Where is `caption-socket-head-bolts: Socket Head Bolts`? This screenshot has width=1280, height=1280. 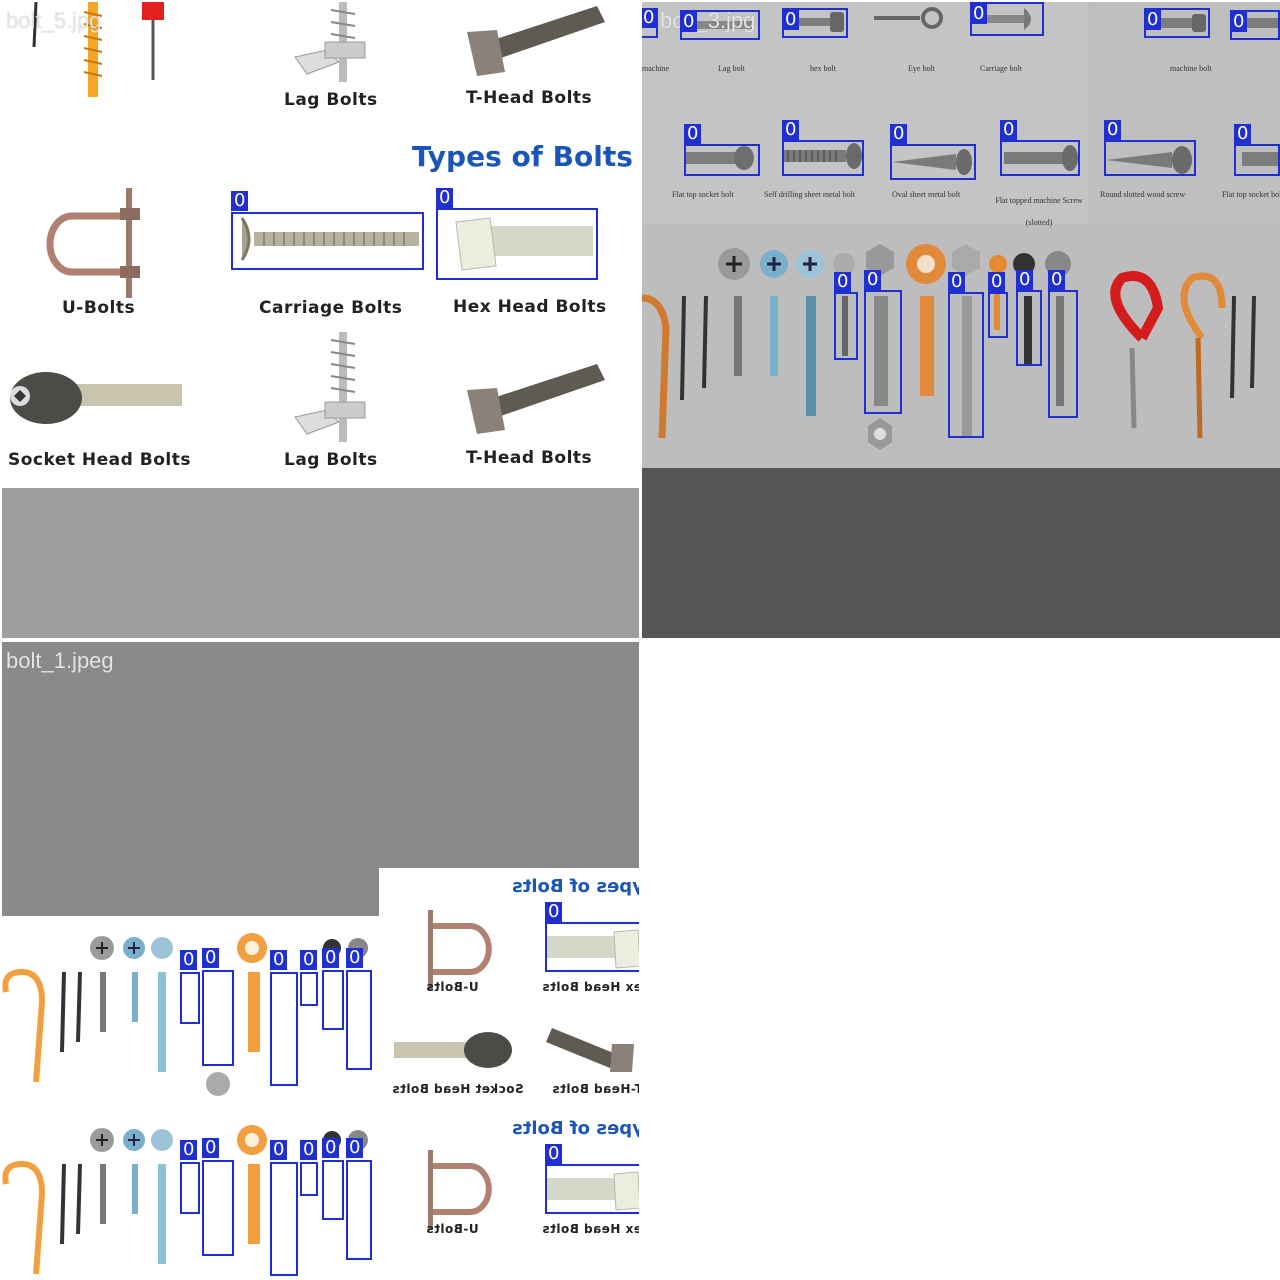
caption-socket-head-bolts: Socket Head Bolts is located at coordinates (99, 460).